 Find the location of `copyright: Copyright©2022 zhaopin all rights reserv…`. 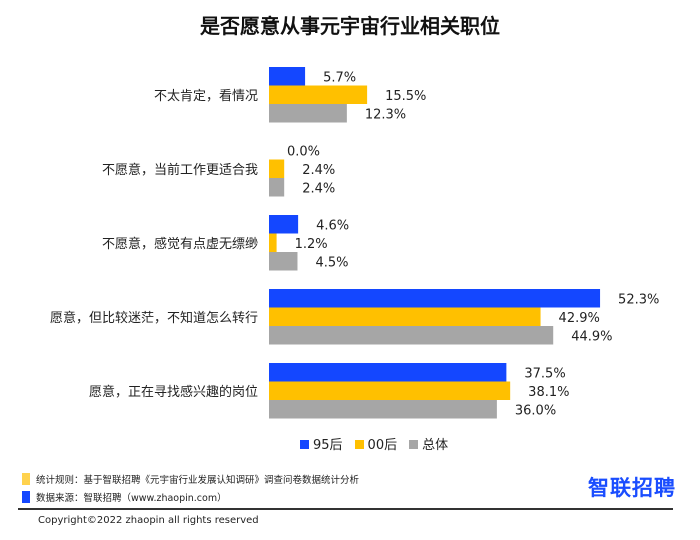

copyright: Copyright©2022 zhaopin all rights reserv… is located at coordinates (148, 520).